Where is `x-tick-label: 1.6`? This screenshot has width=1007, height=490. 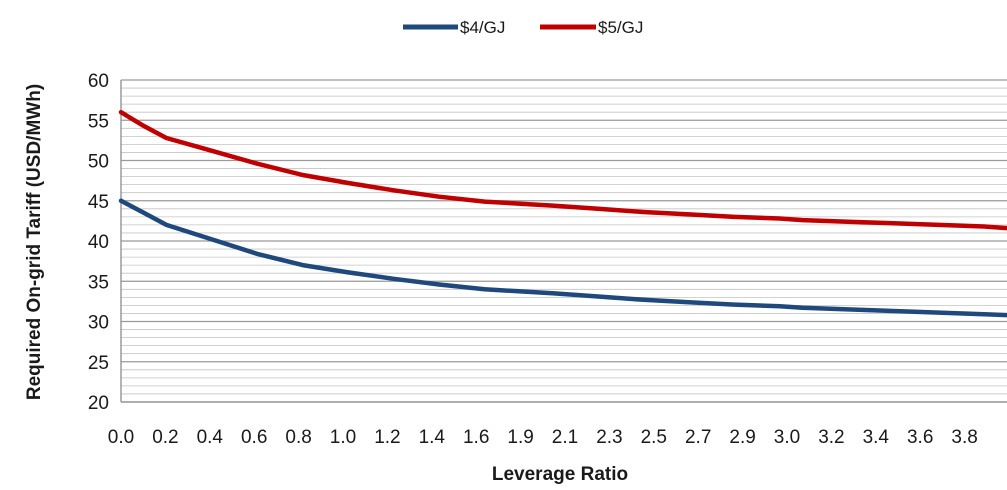
x-tick-label: 1.6 is located at coordinates (476, 437).